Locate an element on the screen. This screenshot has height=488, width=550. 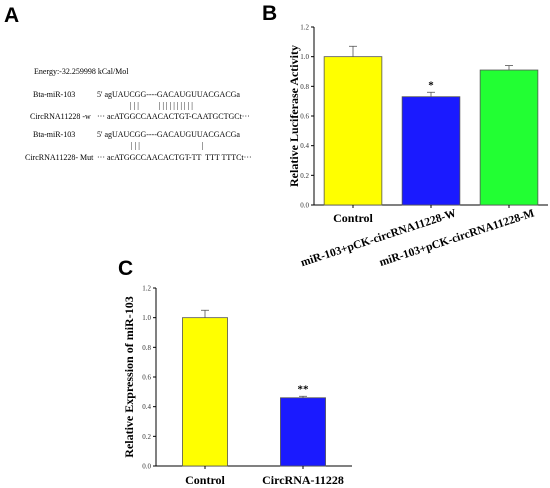
mut-mirna-label: Bta-miR-103 is located at coordinates (54, 134).